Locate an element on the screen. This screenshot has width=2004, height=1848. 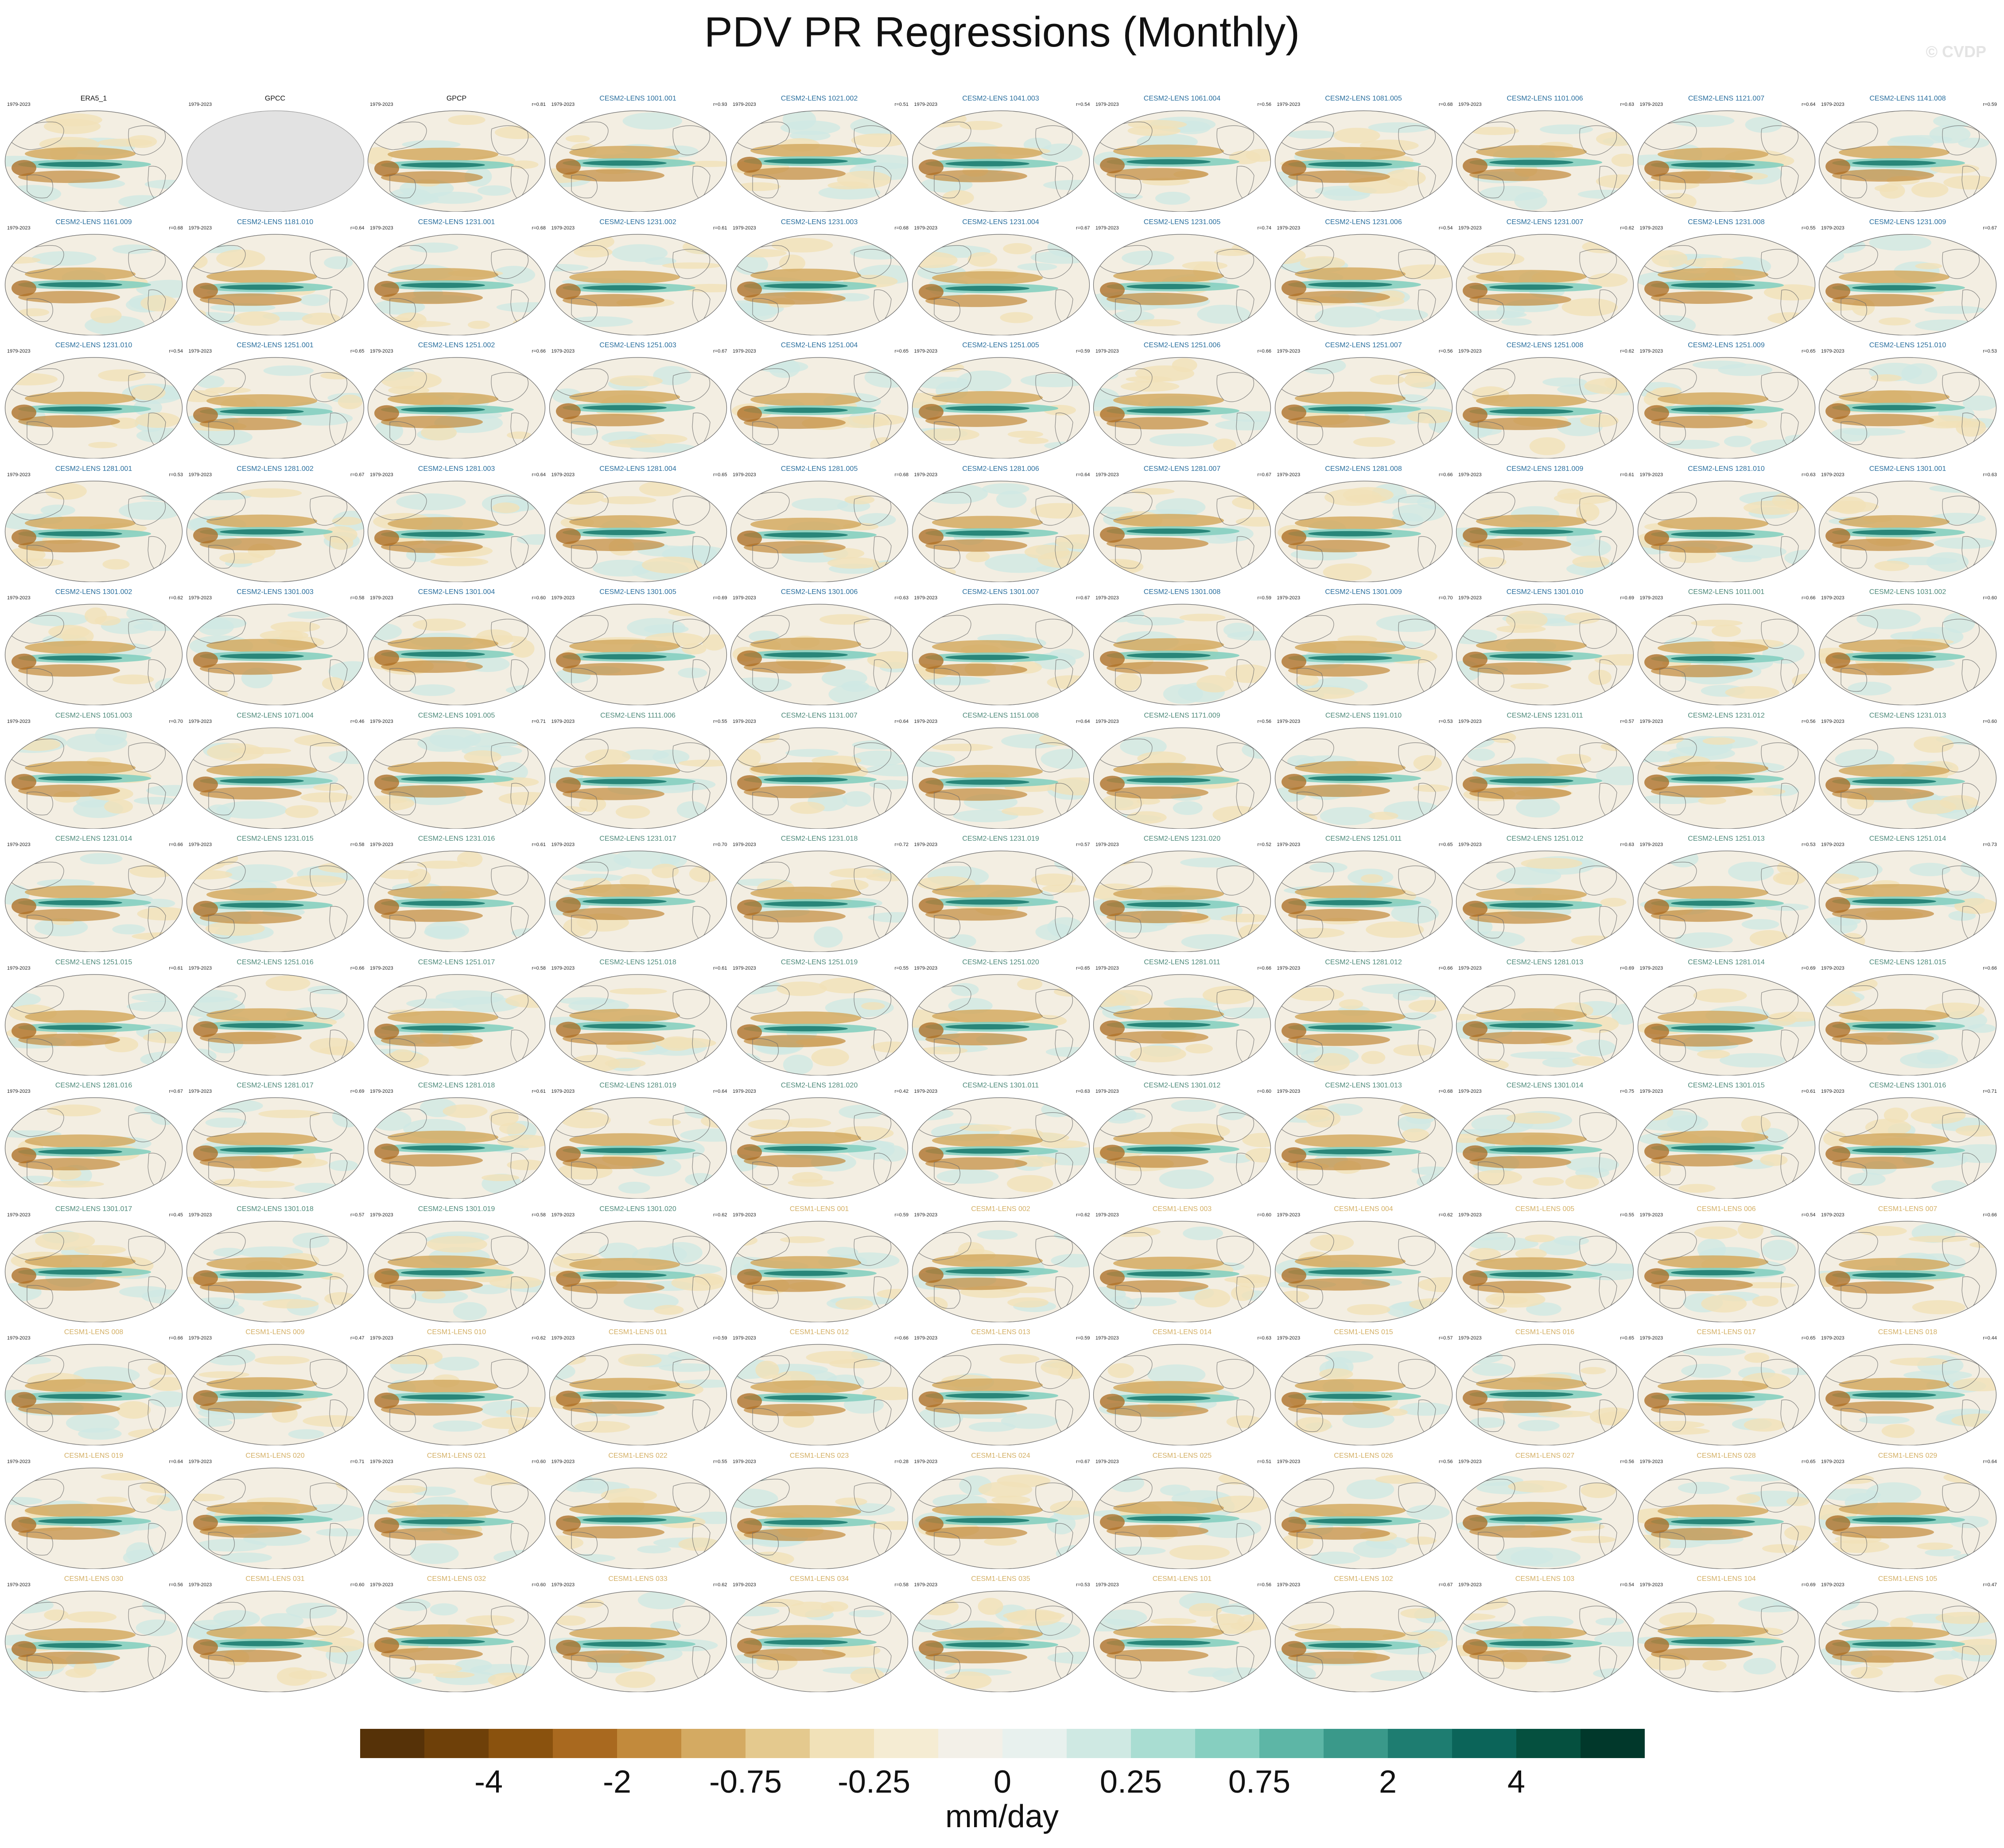
panel-correlation: r=0.66 is located at coordinates (1990, 1215).